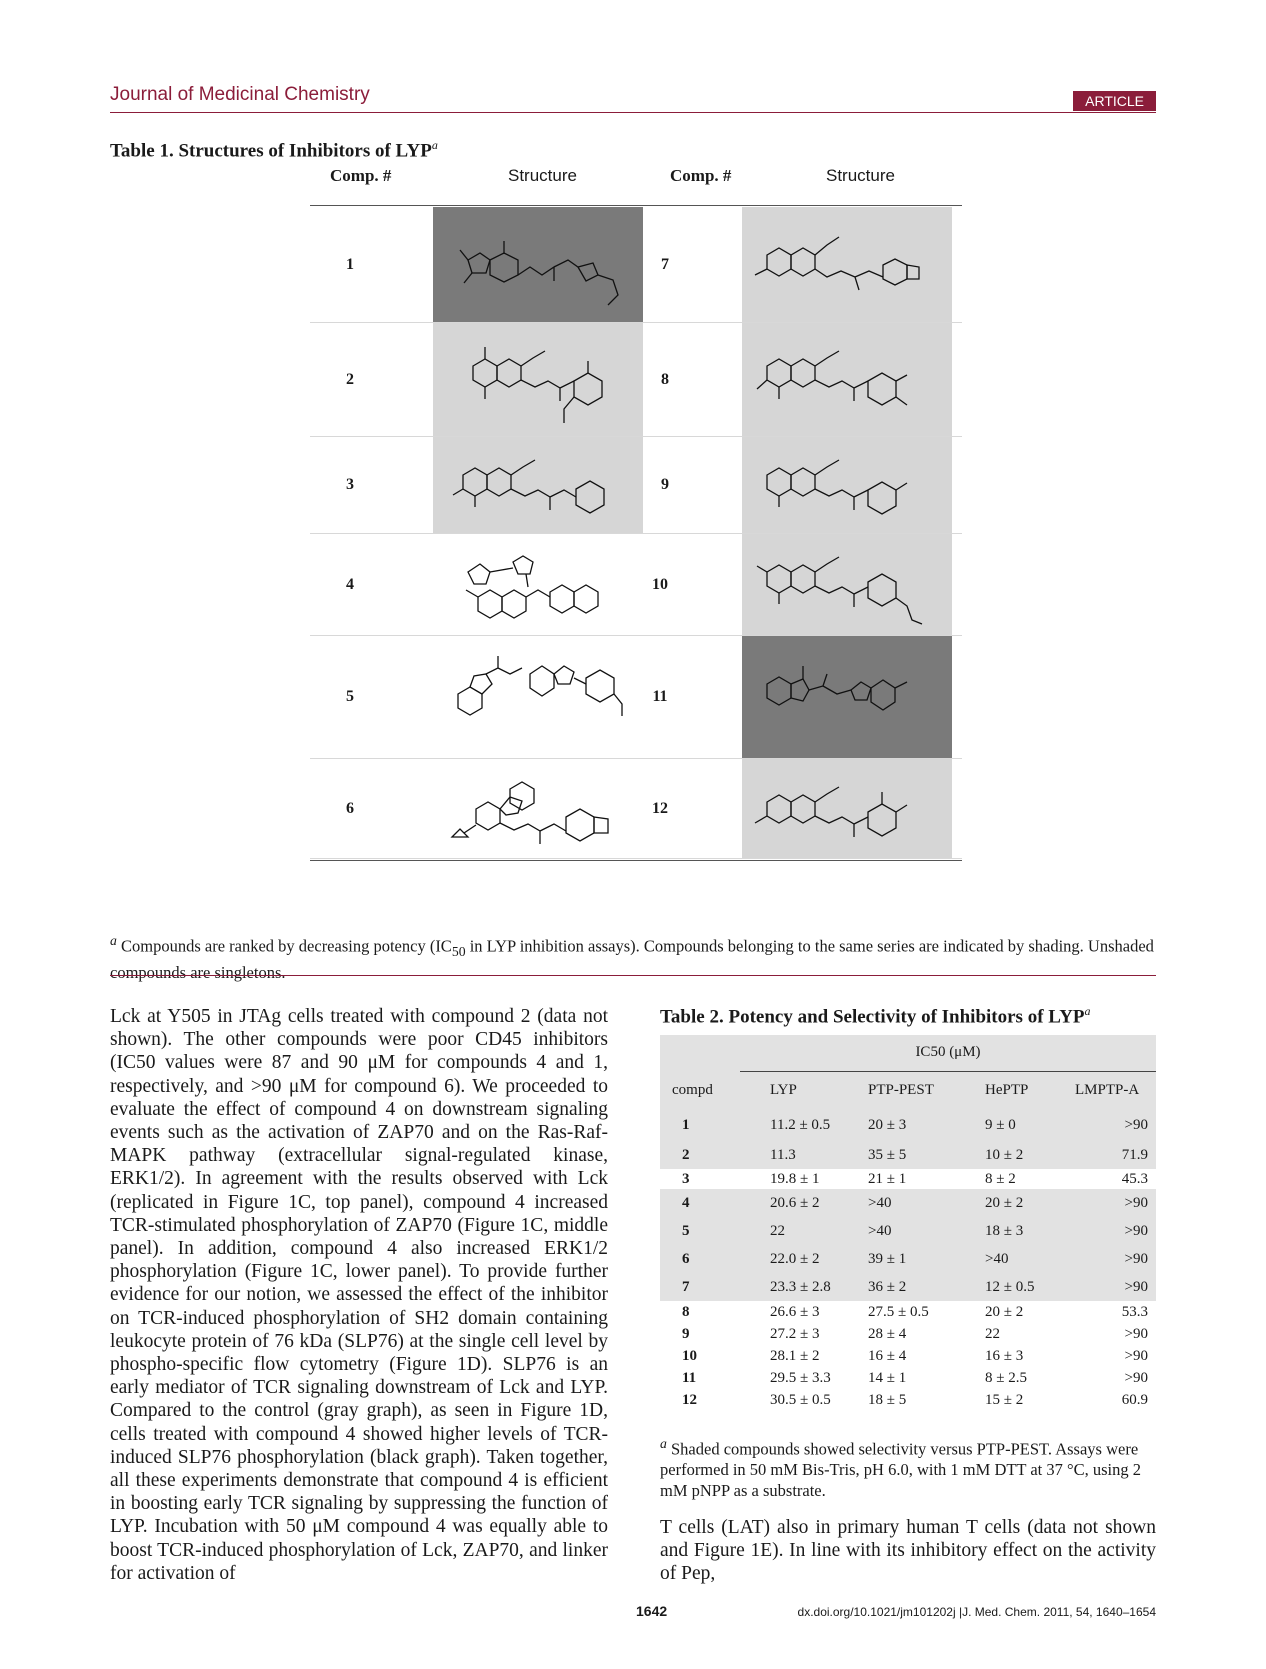 The height and width of the screenshot is (1669, 1266). I want to click on value-cell: 10 ± 2, so click(1004, 1154).